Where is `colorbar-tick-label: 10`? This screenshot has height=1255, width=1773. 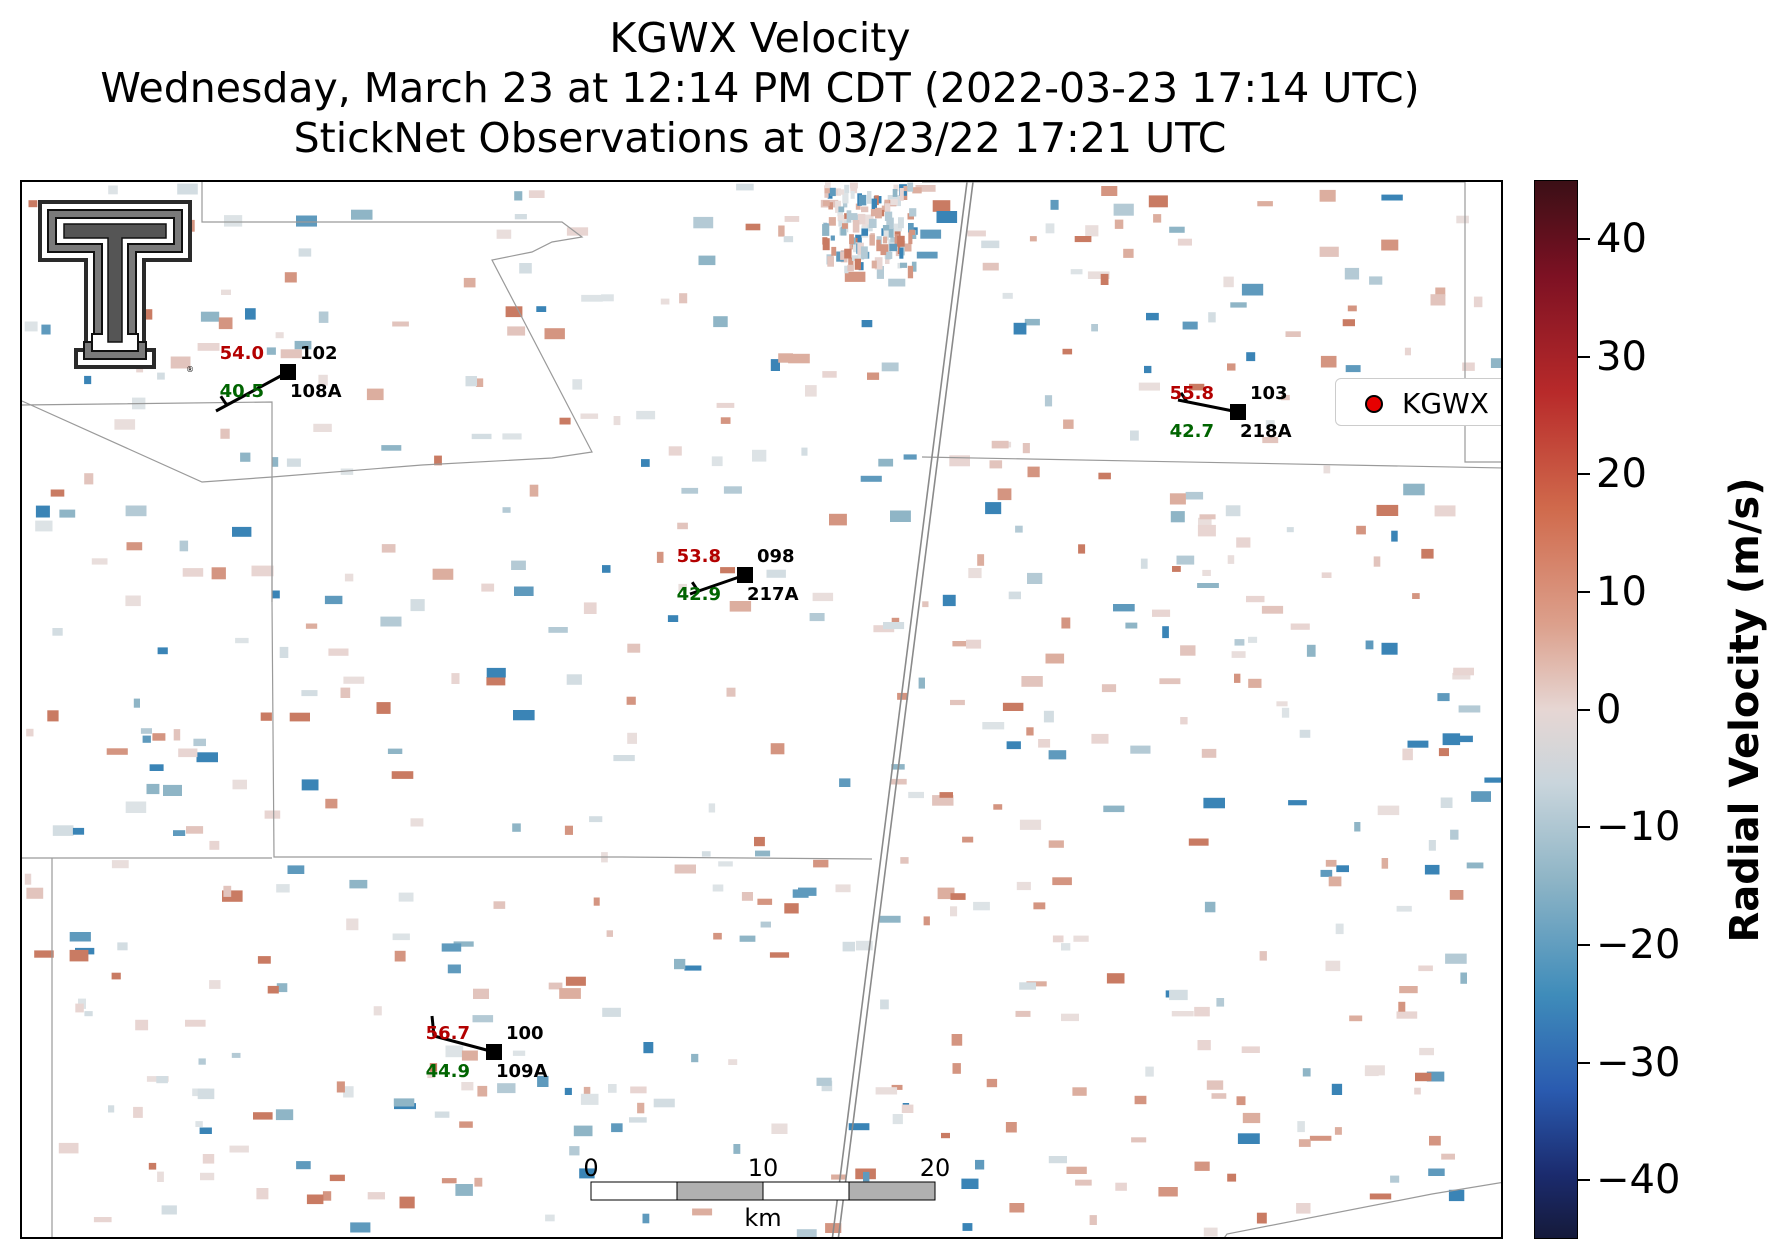
colorbar-tick-label: 10 is located at coordinates (1621, 591).